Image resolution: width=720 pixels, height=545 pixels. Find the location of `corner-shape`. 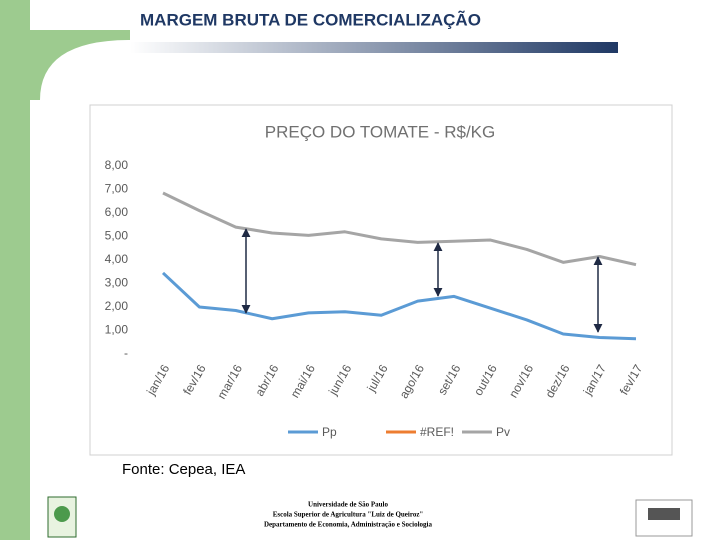

corner-shape is located at coordinates (80, 65).